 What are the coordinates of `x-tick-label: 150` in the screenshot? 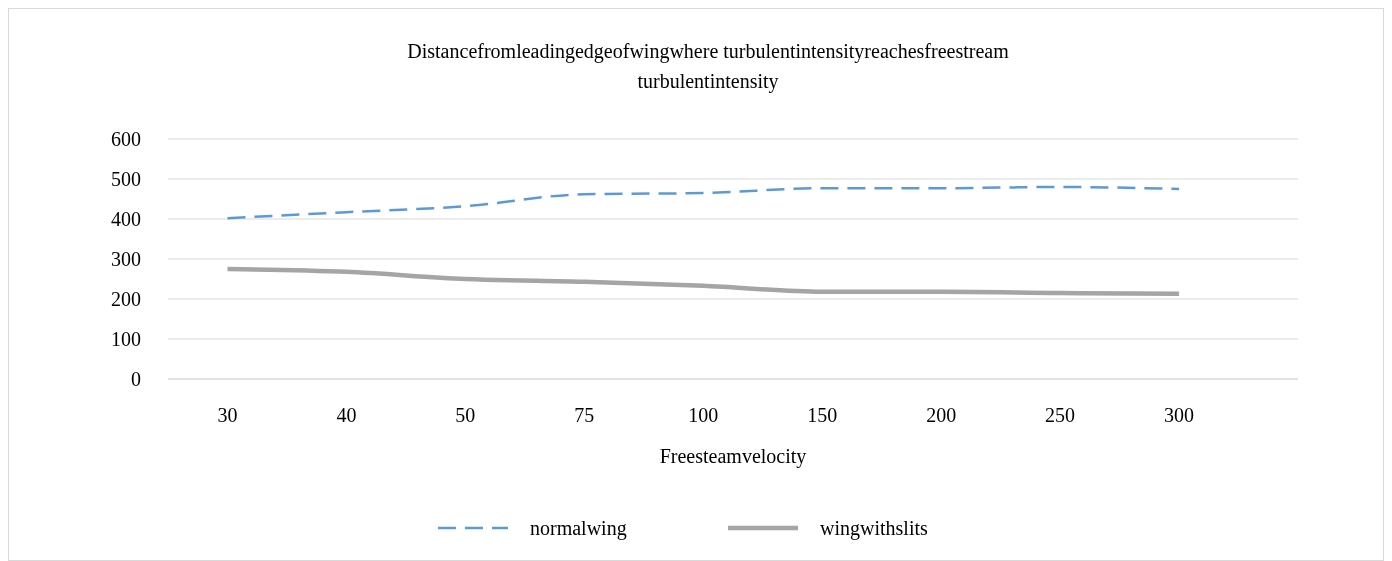 It's located at (822, 415).